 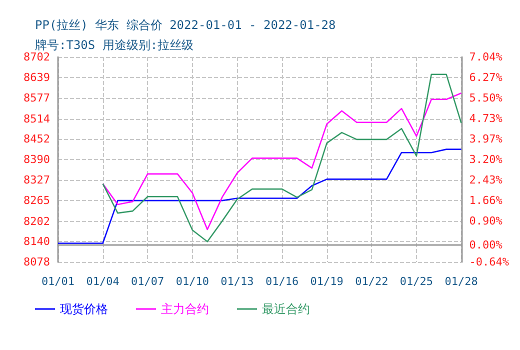 I want to click on y2-tick-label: 0.00%, so click(x=486, y=245).